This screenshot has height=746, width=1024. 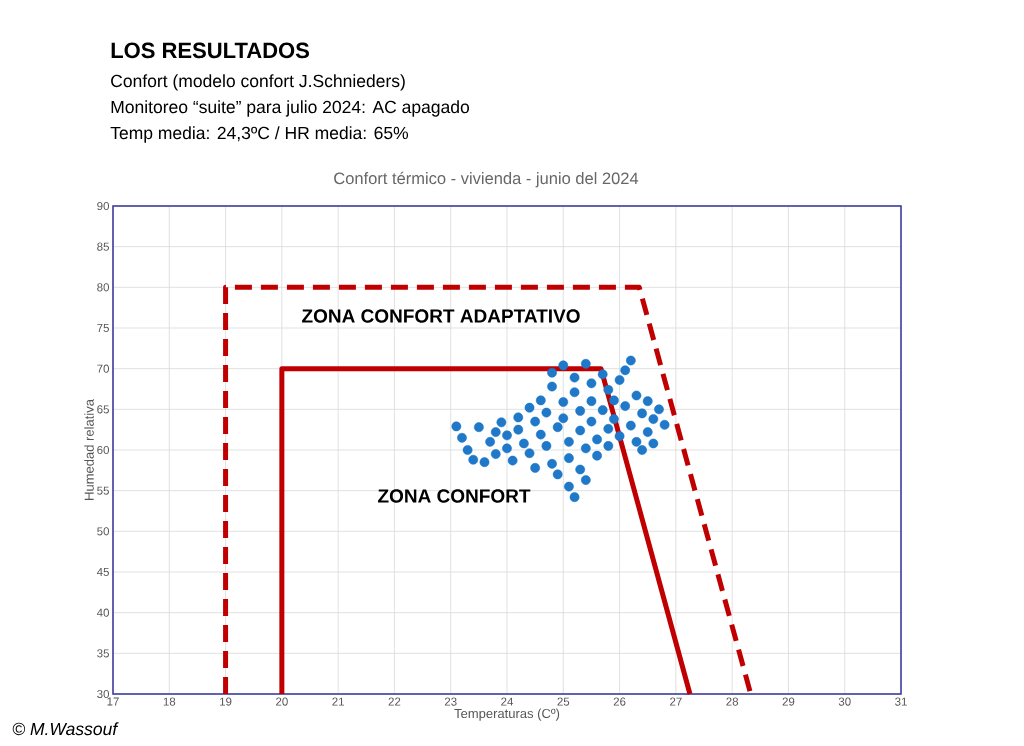 What do you see at coordinates (454, 496) in the screenshot?
I see `annotation: ZONA CONFORT` at bounding box center [454, 496].